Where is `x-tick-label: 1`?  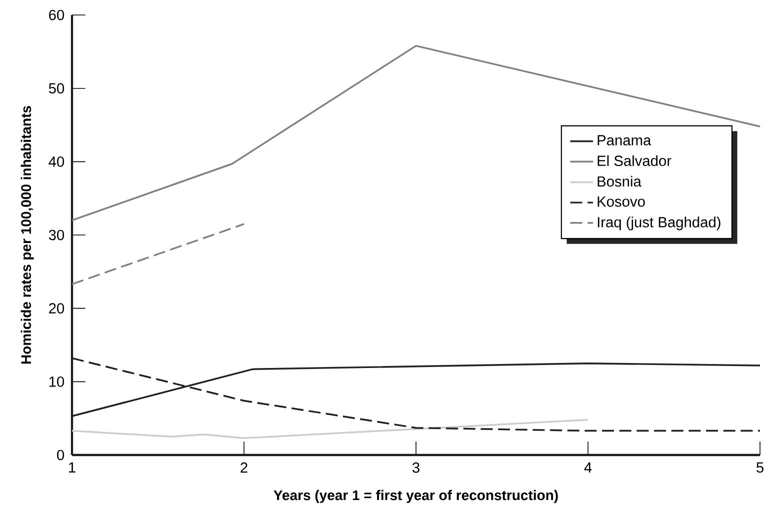 x-tick-label: 1 is located at coordinates (72, 467).